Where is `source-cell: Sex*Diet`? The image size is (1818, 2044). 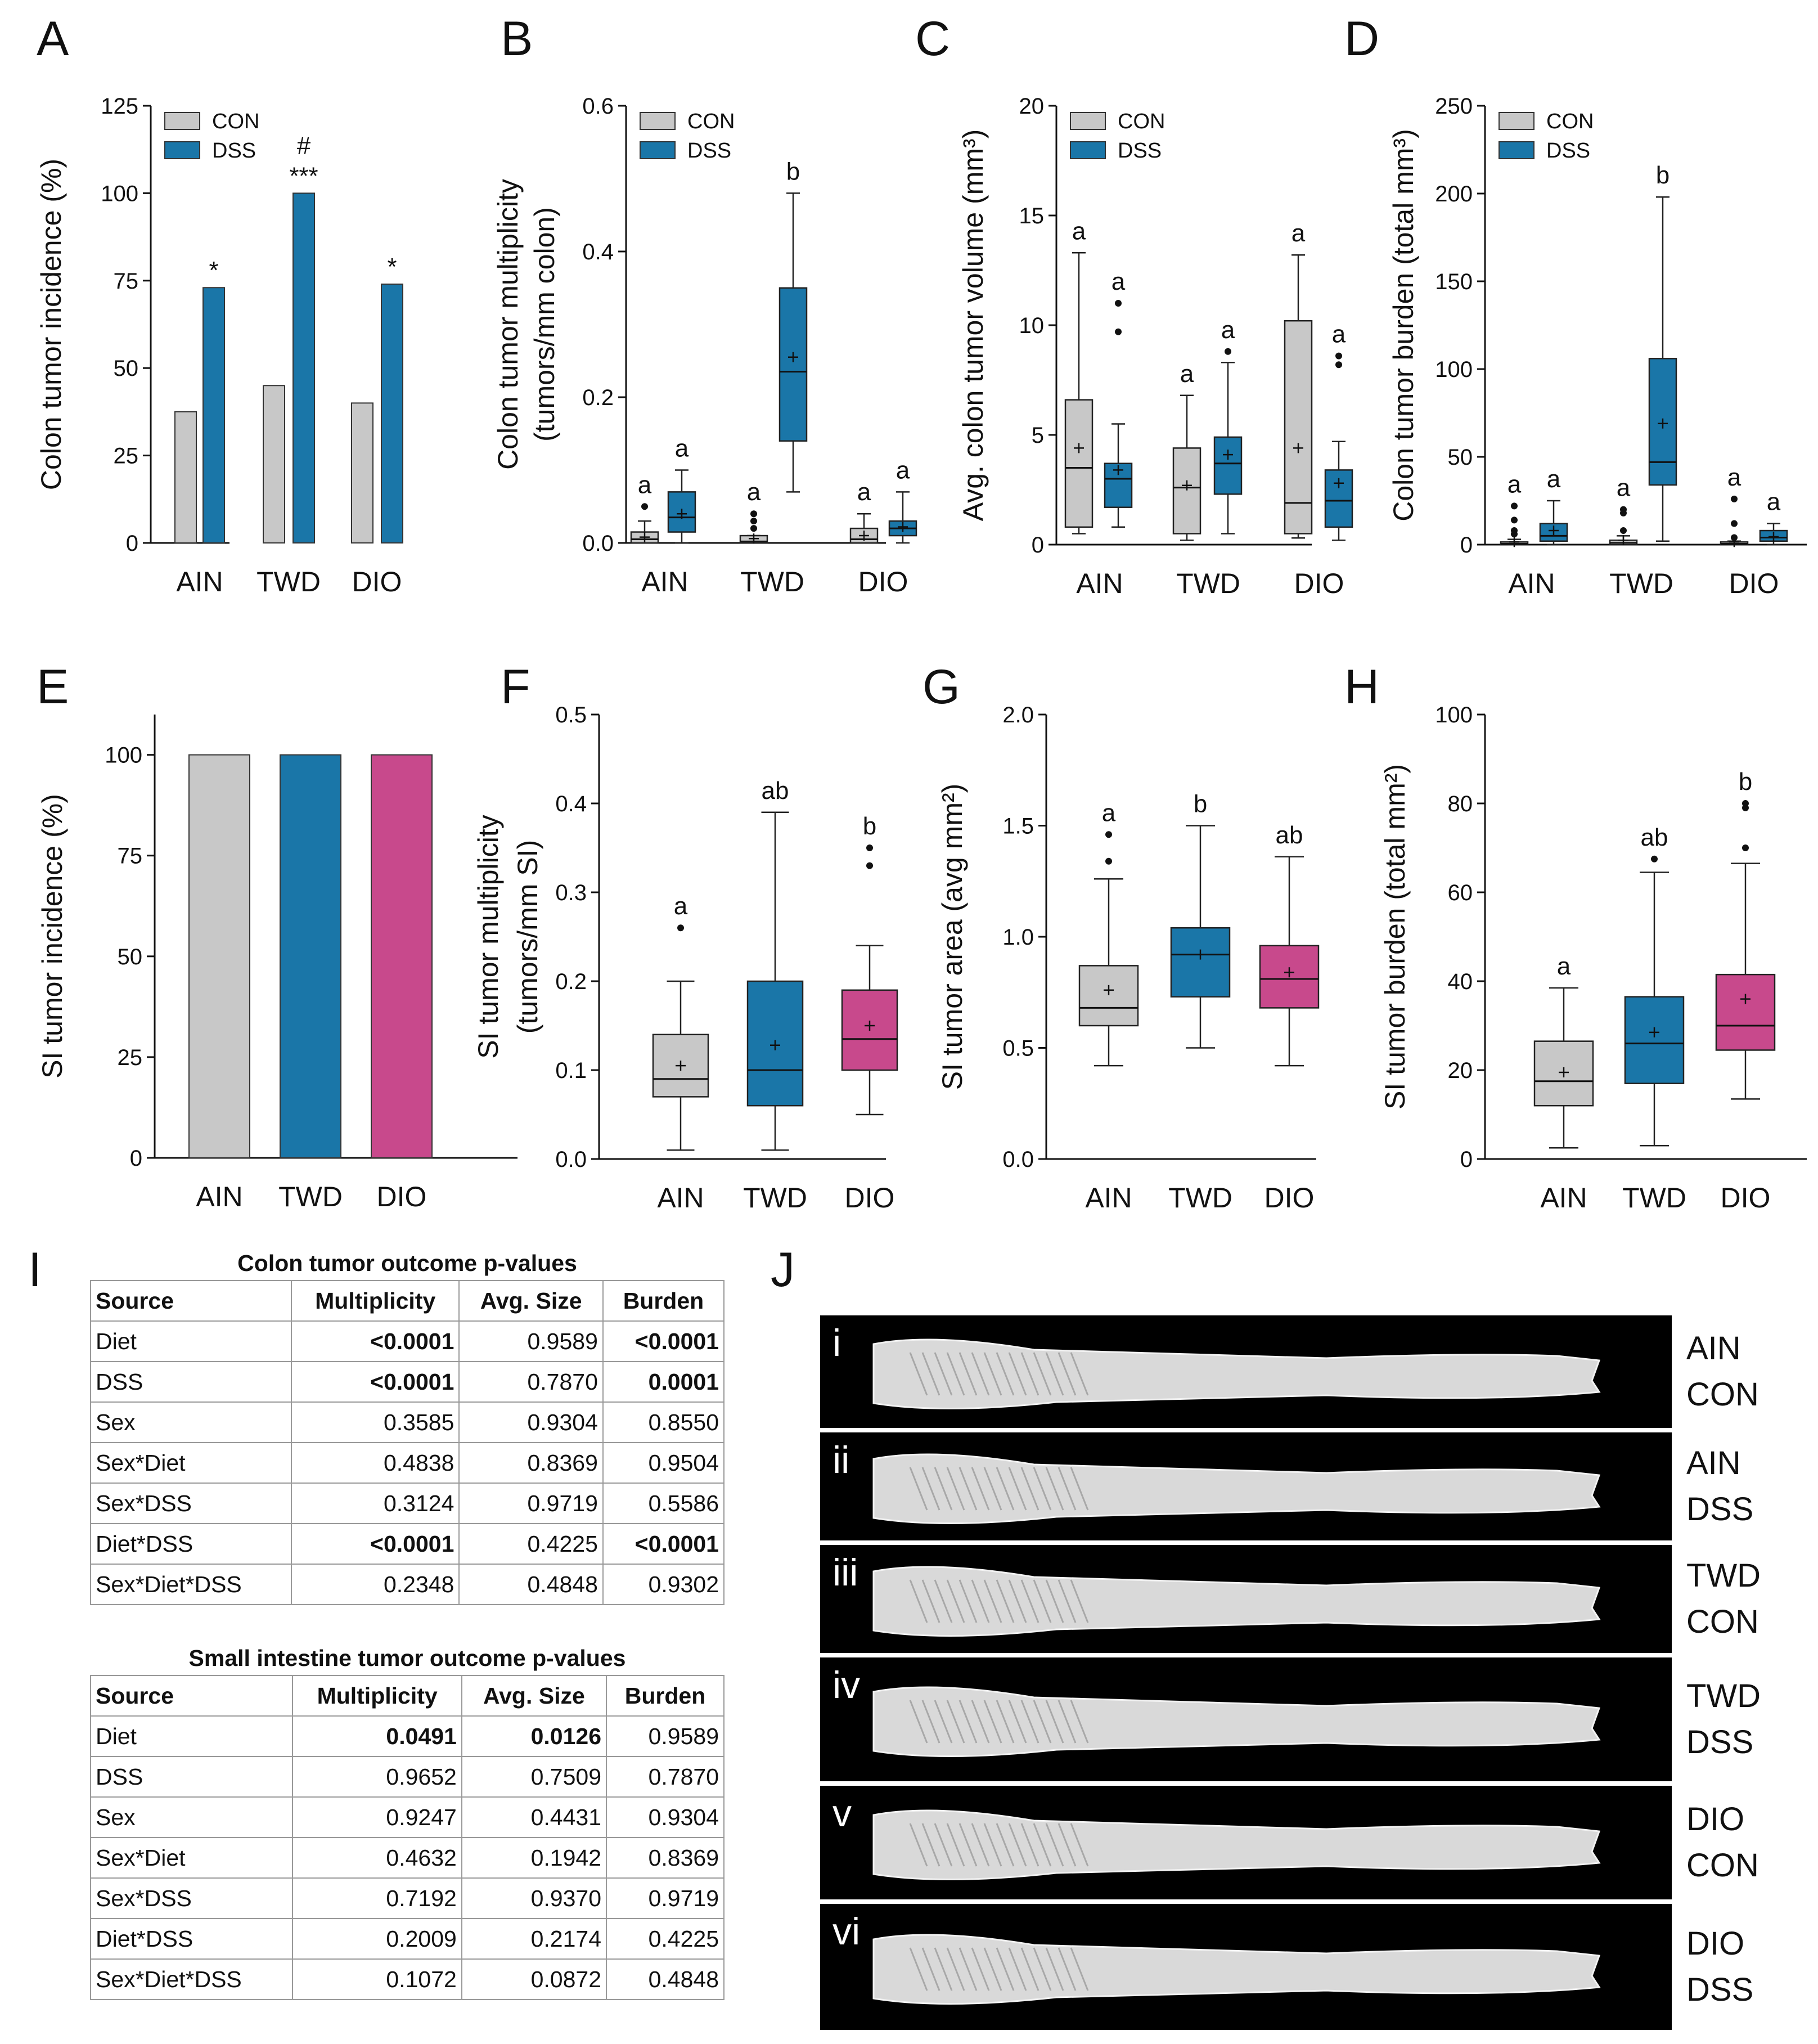
source-cell: Sex*Diet is located at coordinates (190, 1463).